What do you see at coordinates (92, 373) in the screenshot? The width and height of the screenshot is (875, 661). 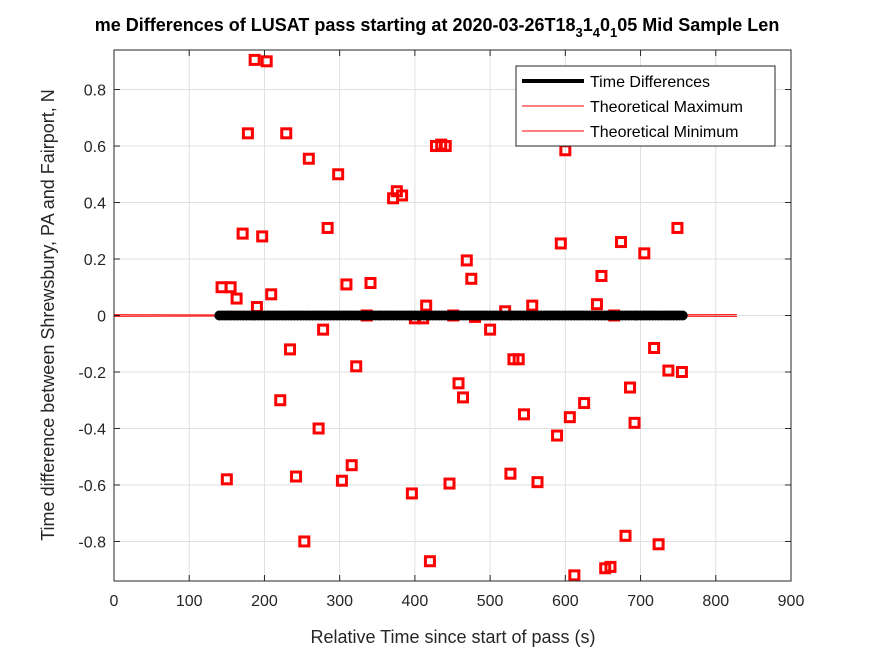 I see `y-tick-label: -0.2` at bounding box center [92, 373].